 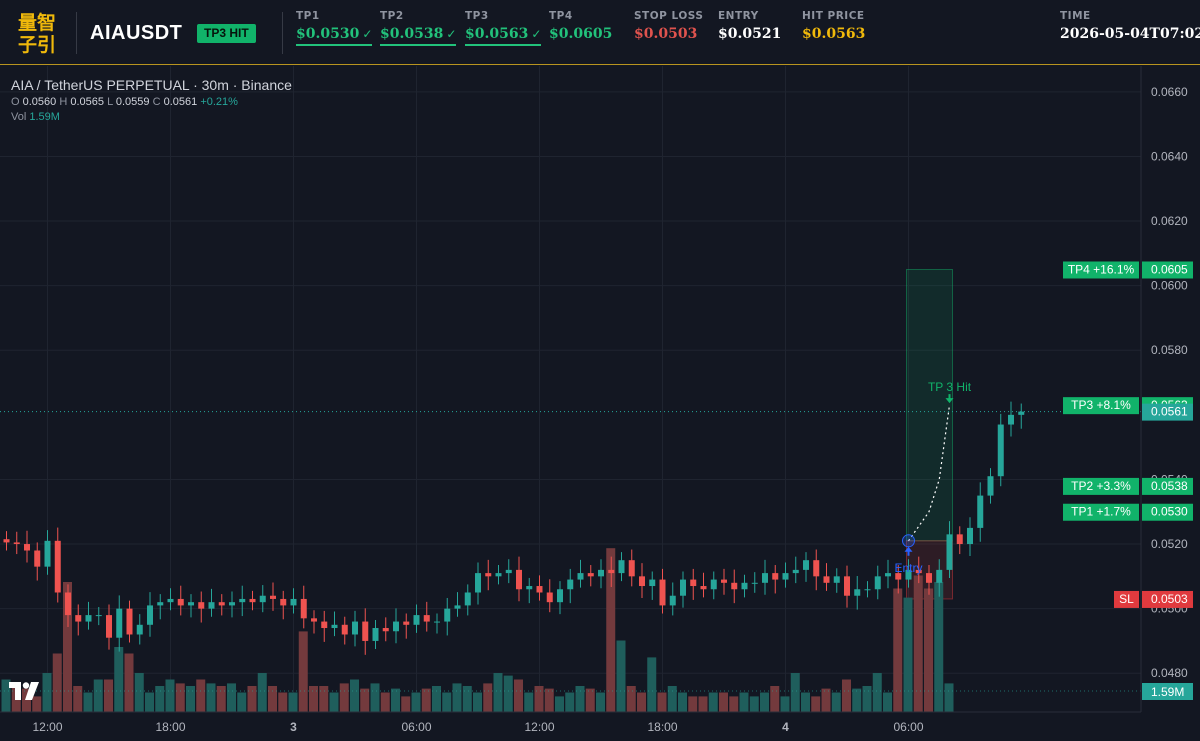 I want to click on stat-value-text: 2026-05-04T07:02, so click(x=1130, y=34).